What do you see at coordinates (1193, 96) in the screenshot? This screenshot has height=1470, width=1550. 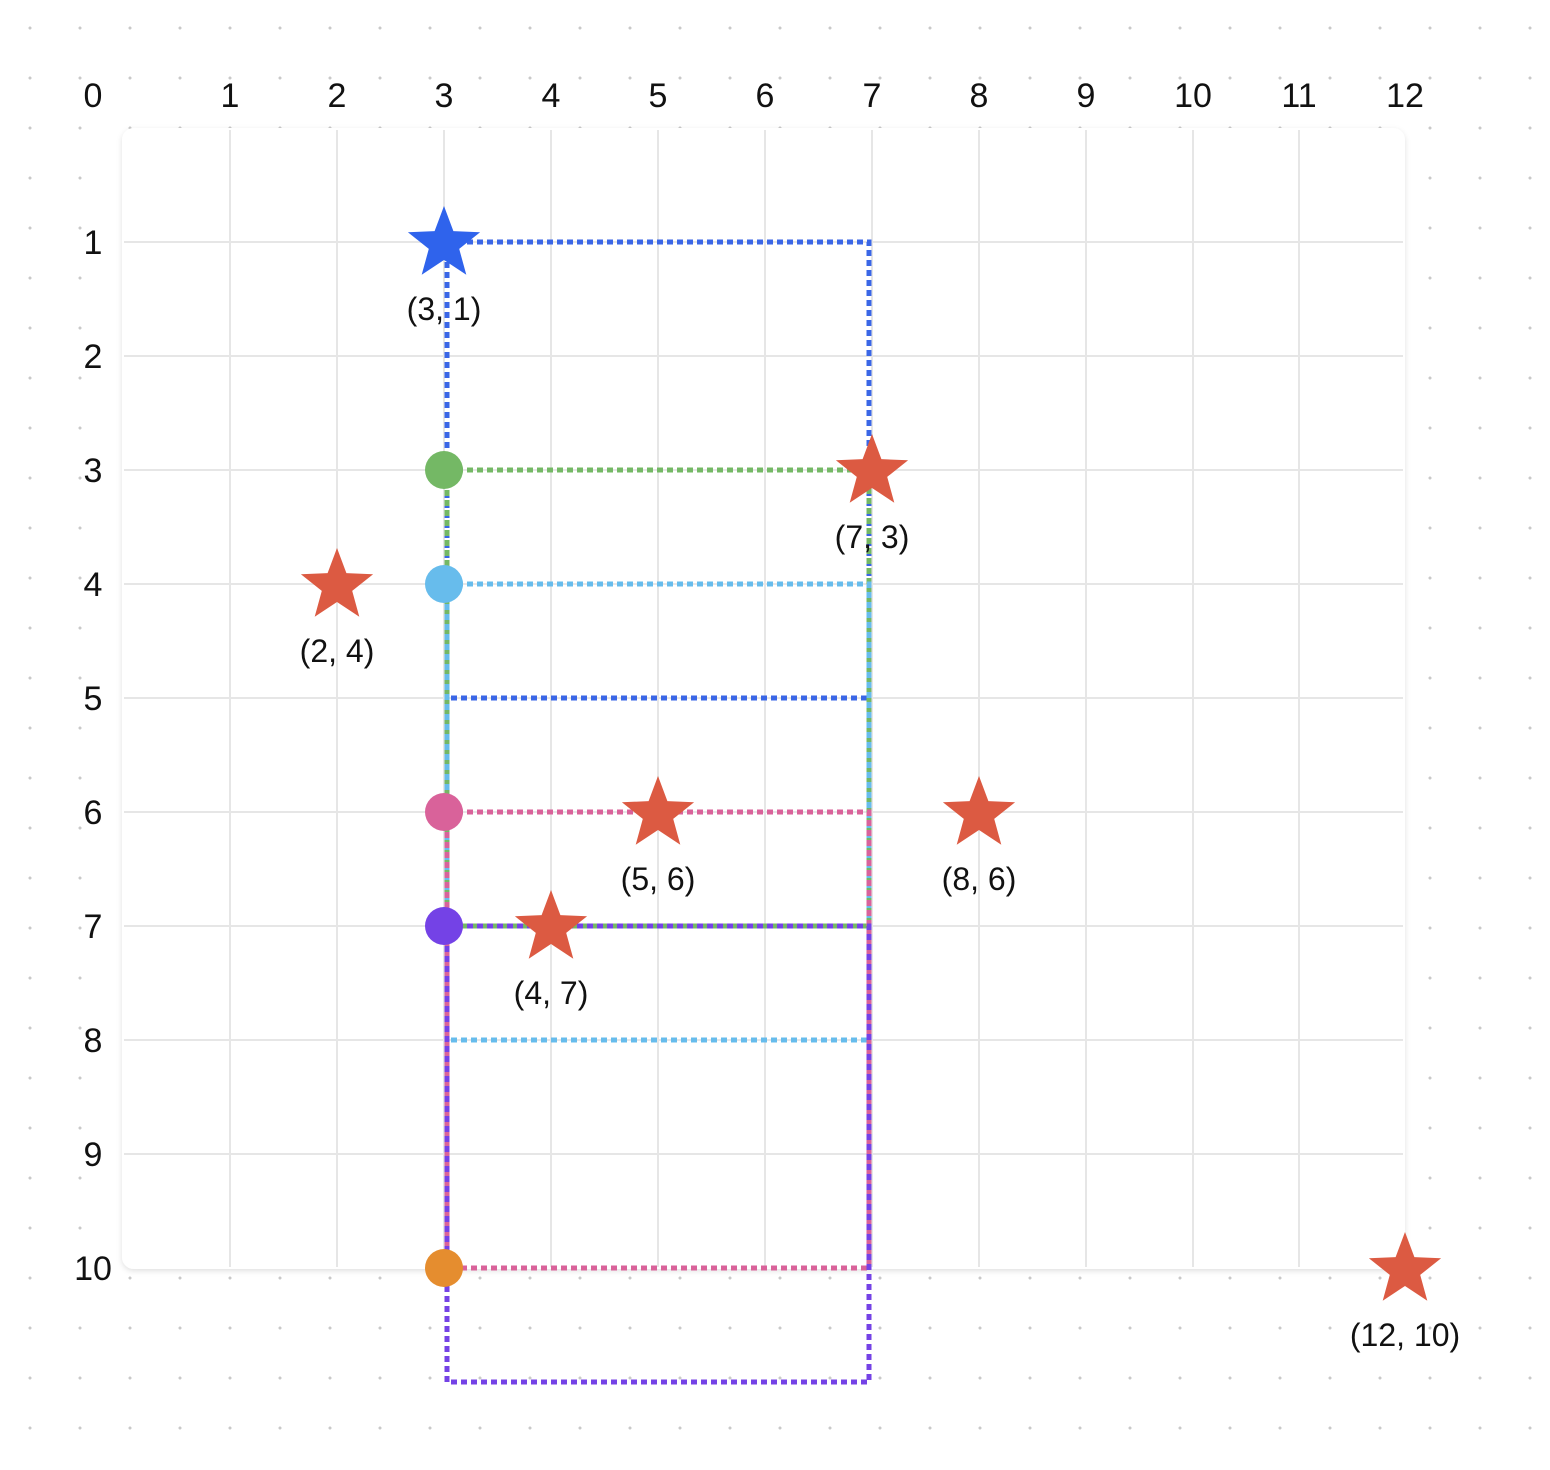 I see `x-tick-label: 10` at bounding box center [1193, 96].